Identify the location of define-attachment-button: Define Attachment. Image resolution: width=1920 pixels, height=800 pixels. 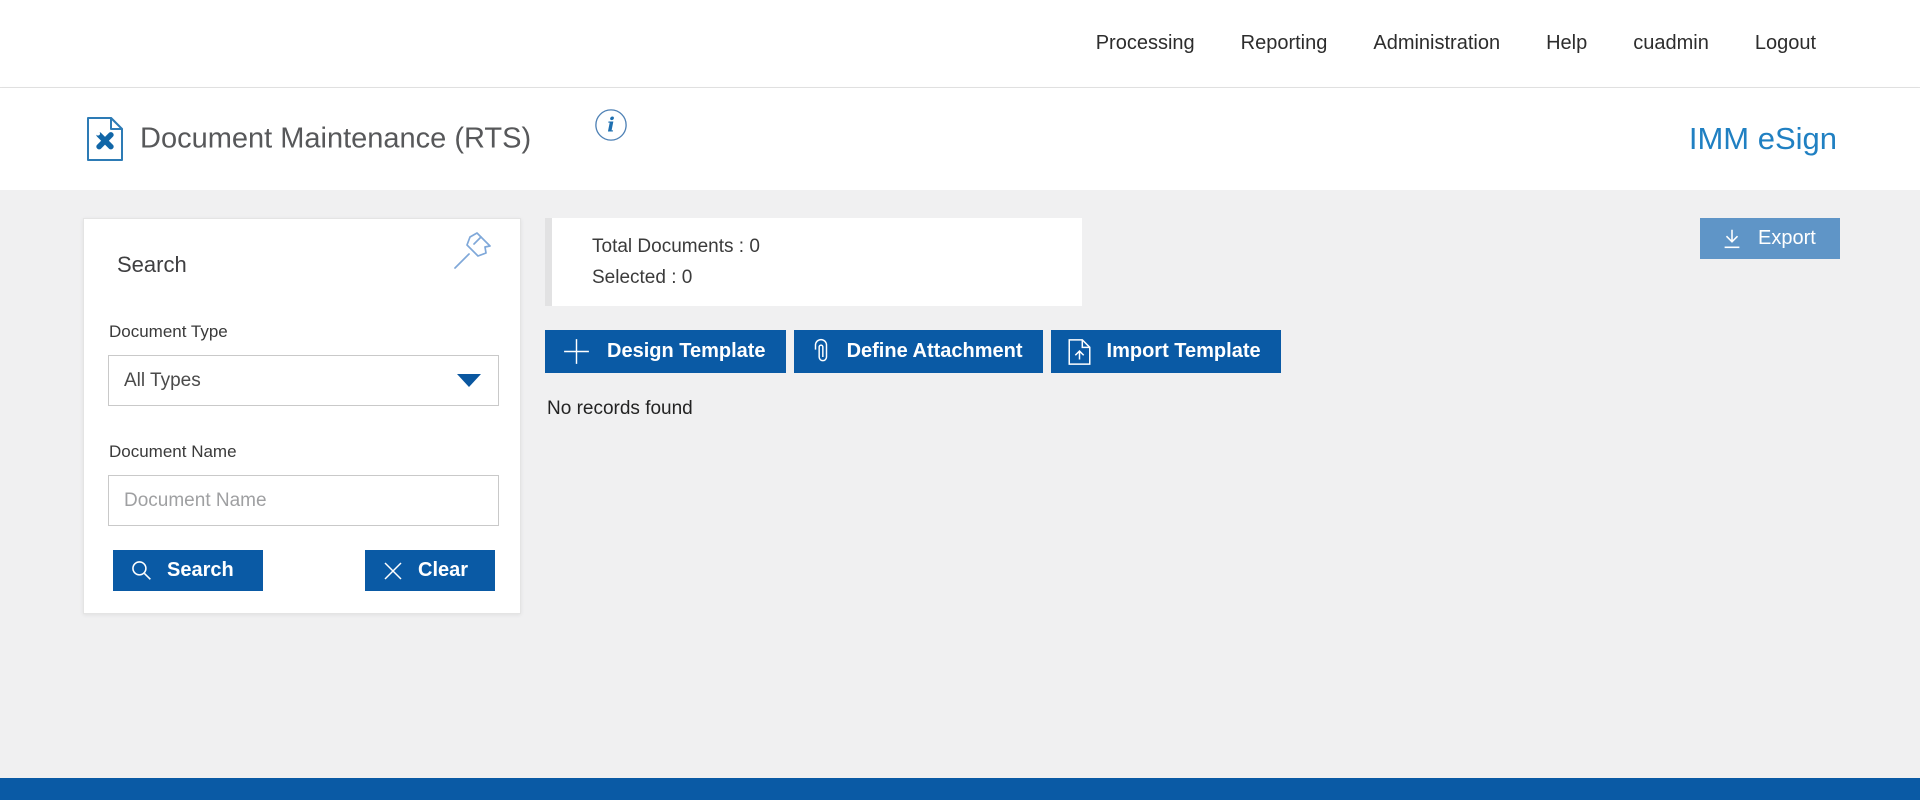
(918, 351).